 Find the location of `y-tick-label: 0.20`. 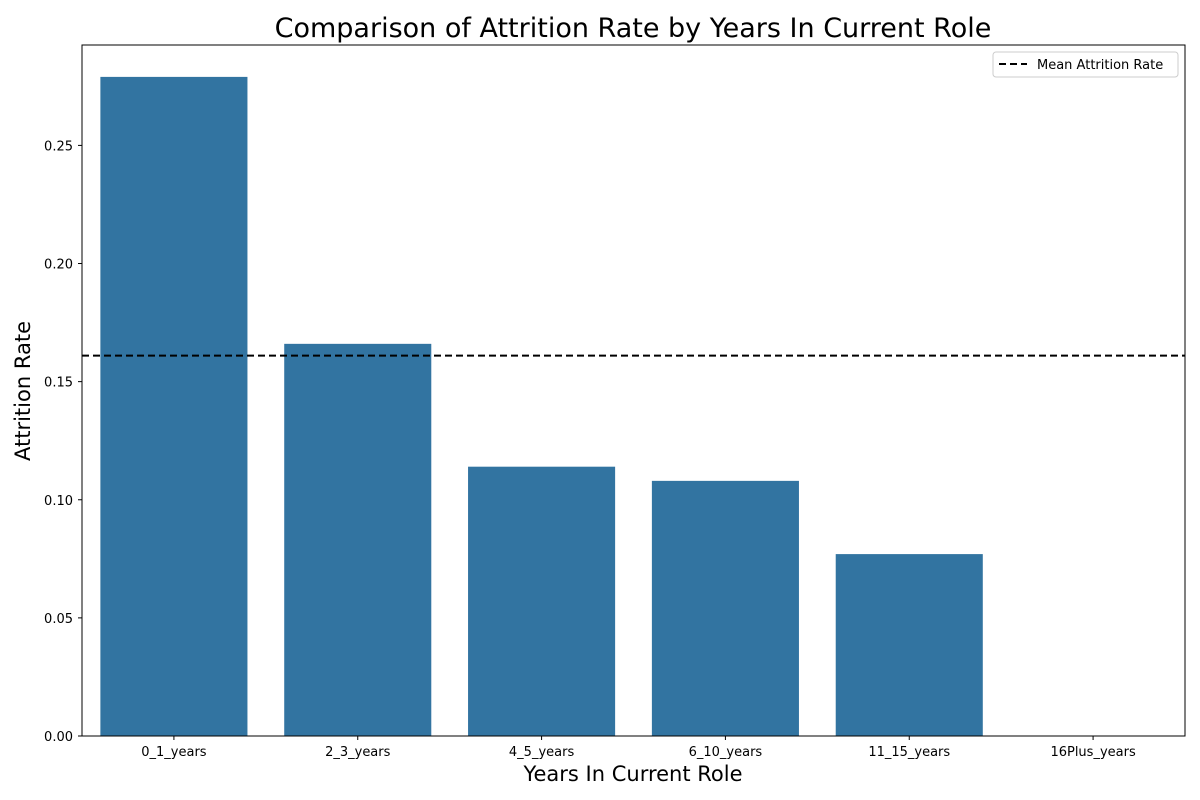

y-tick-label: 0.20 is located at coordinates (58, 265).